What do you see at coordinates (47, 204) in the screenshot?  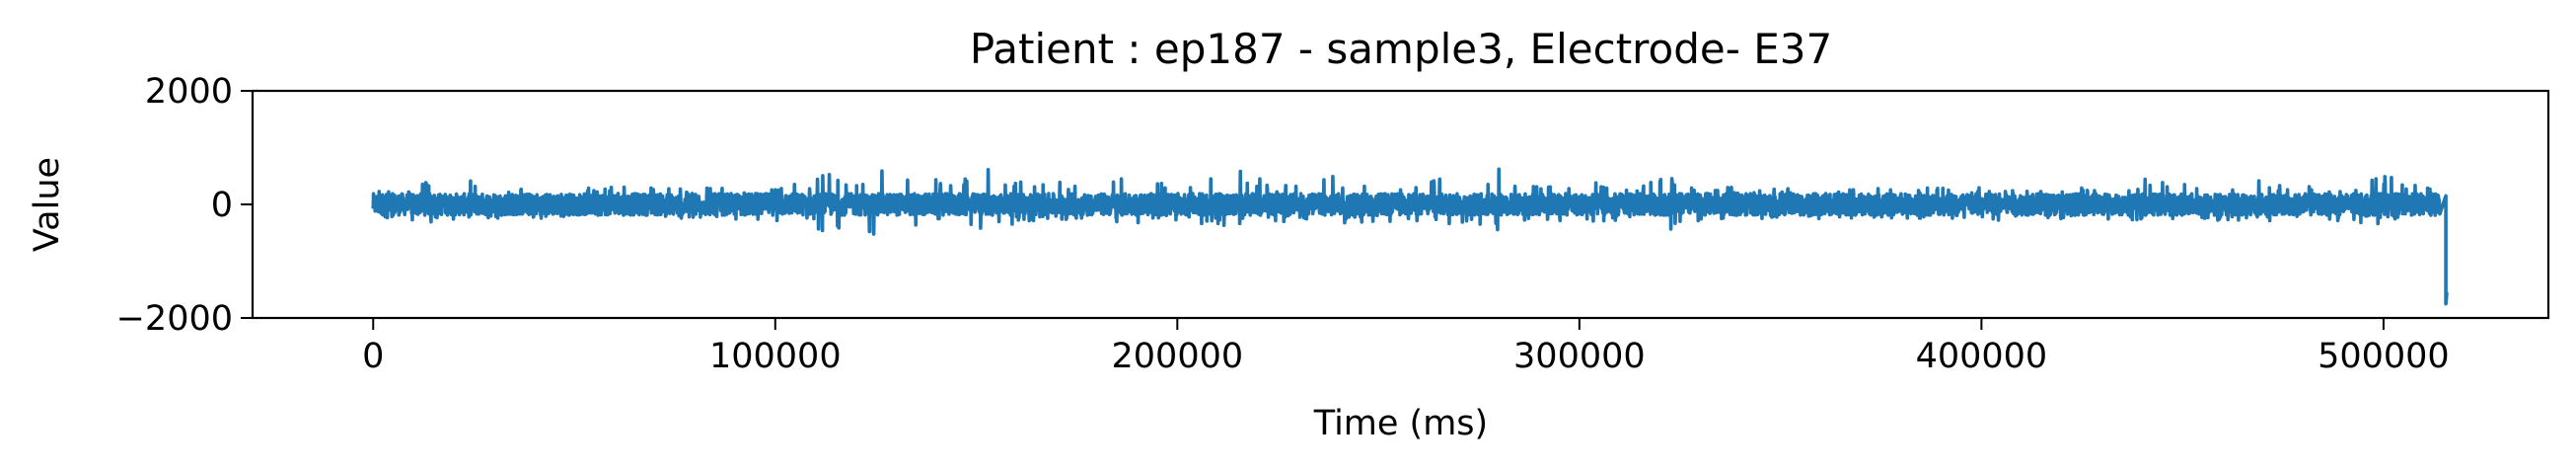 I see `y-axis-label: Value` at bounding box center [47, 204].